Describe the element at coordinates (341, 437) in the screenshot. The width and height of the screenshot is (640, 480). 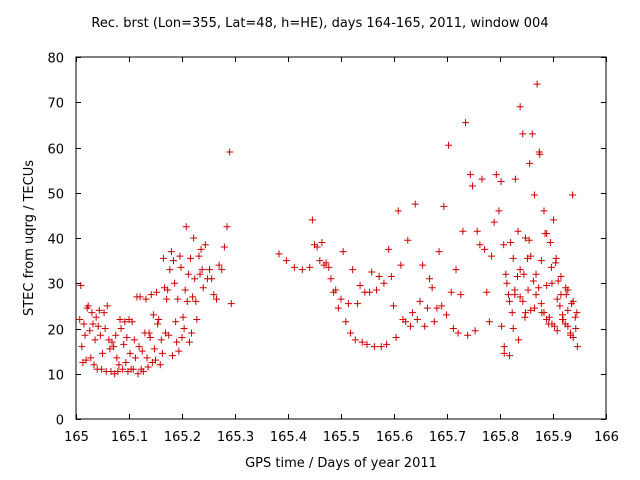
I see `x-tick-label: 165.5` at that location.